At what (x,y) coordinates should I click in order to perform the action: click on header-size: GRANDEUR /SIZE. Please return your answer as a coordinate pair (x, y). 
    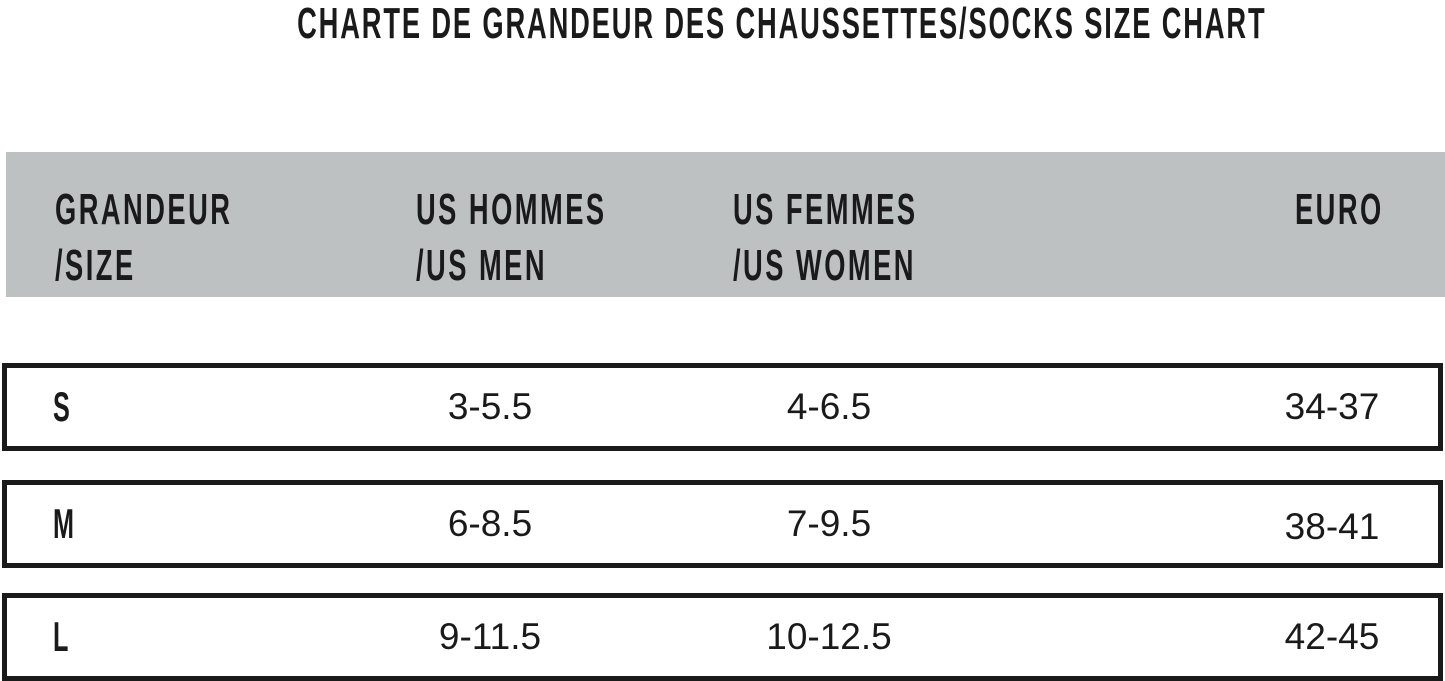
    Looking at the image, I should click on (144, 237).